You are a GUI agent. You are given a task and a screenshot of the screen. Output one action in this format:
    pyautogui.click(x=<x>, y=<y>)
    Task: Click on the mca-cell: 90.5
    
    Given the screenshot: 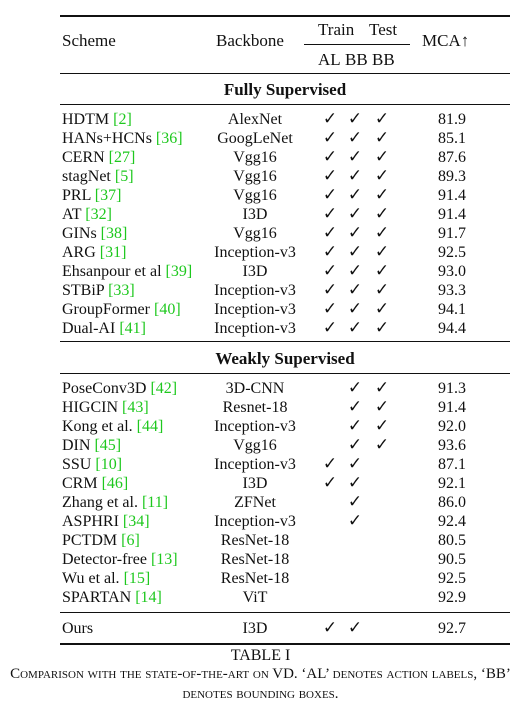 What is the action you would take?
    pyautogui.click(x=452, y=559)
    